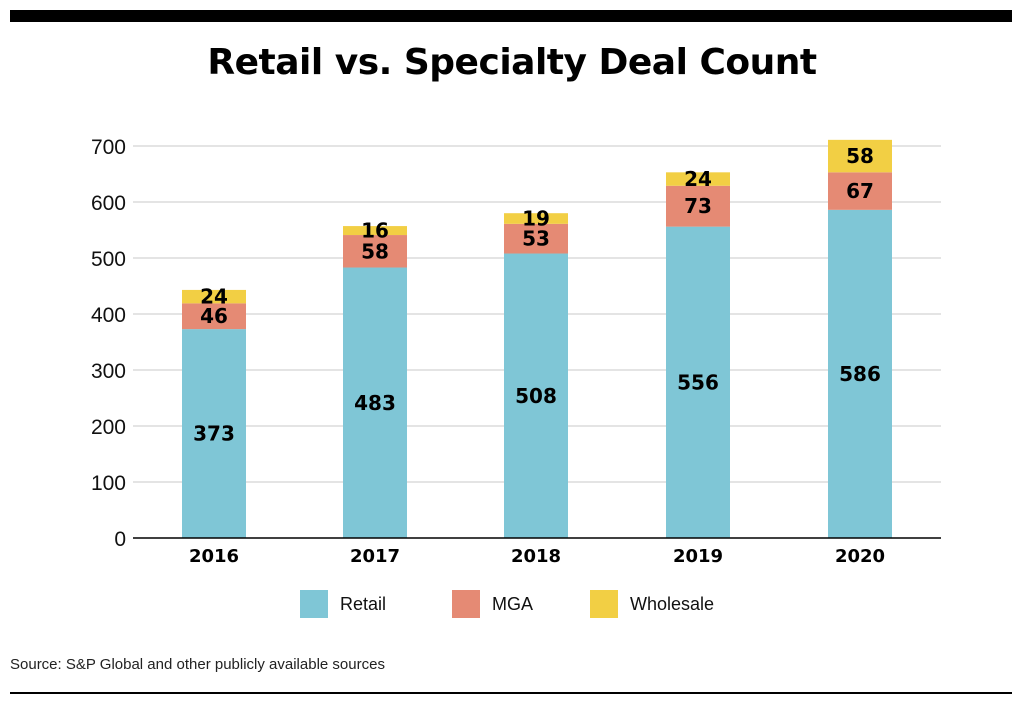  I want to click on y-tick-label: 300, so click(108, 371).